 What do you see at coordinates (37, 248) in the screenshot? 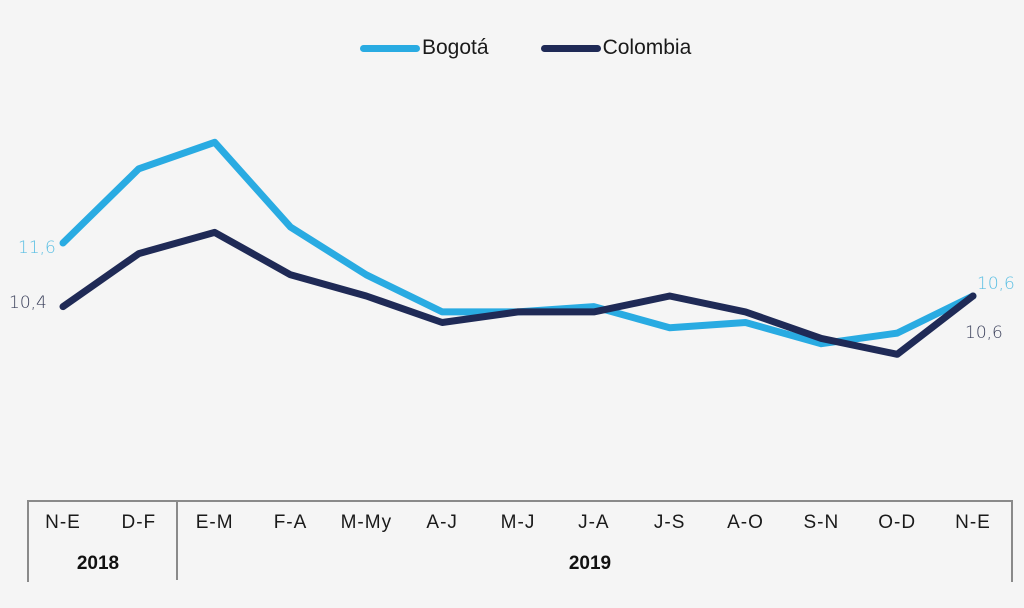
I see `data-label-bogota-first: 11,6` at bounding box center [37, 248].